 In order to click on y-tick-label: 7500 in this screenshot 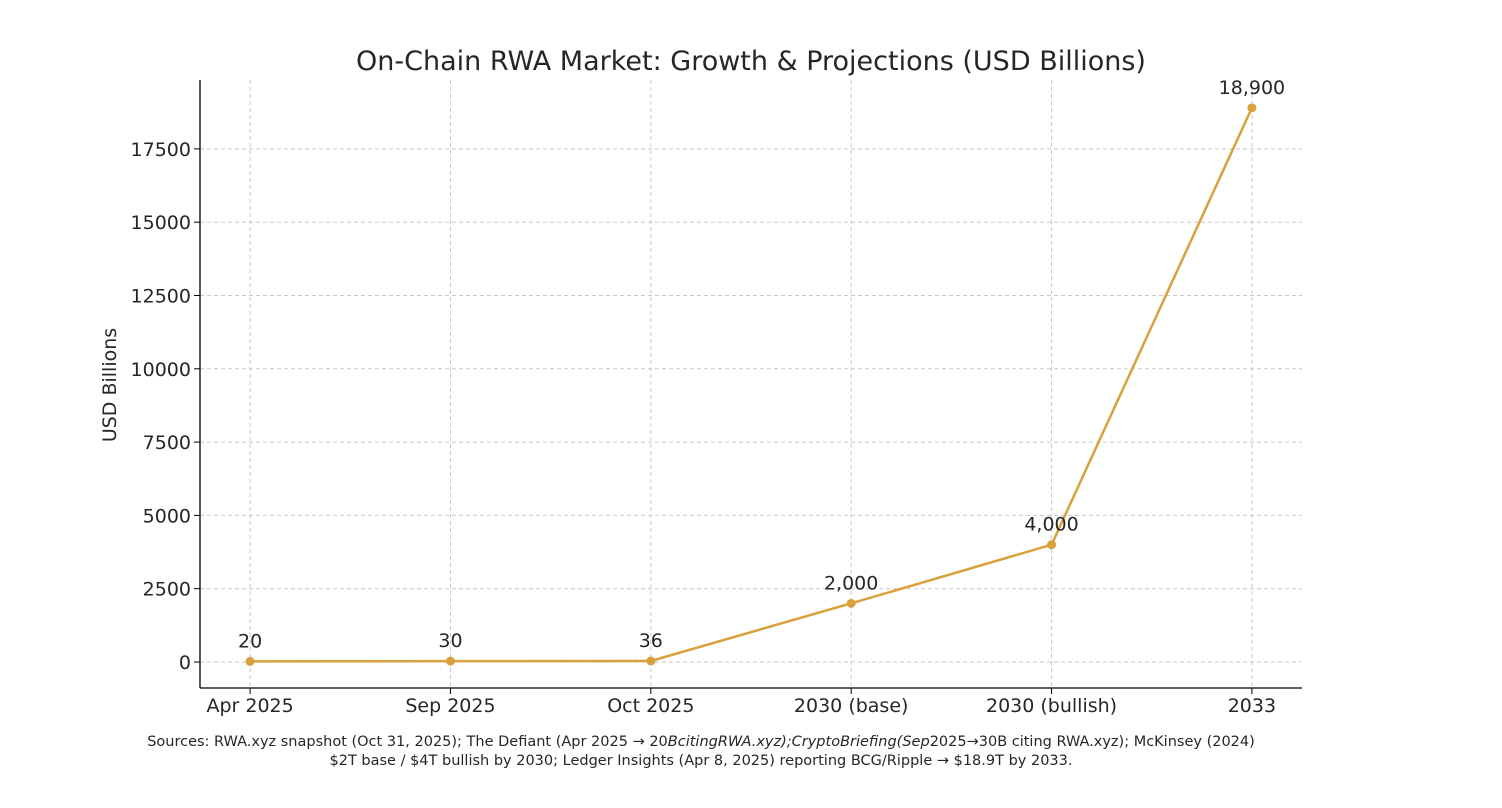, I will do `click(167, 443)`.